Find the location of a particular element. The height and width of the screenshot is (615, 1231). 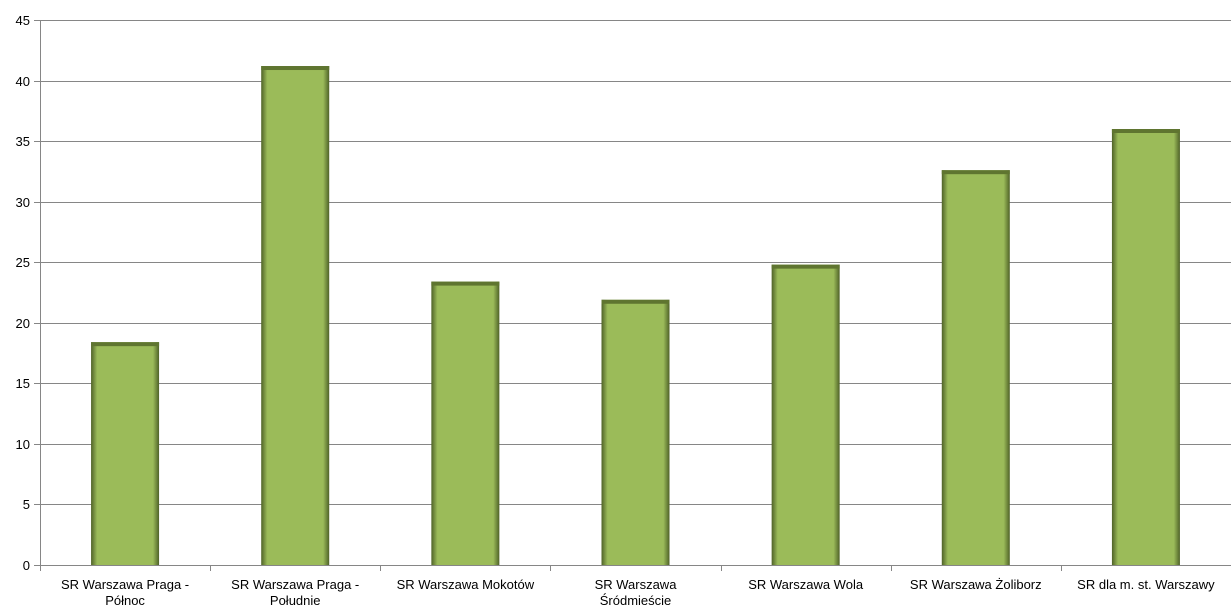

x-category-label-line: Północ is located at coordinates (125, 600).